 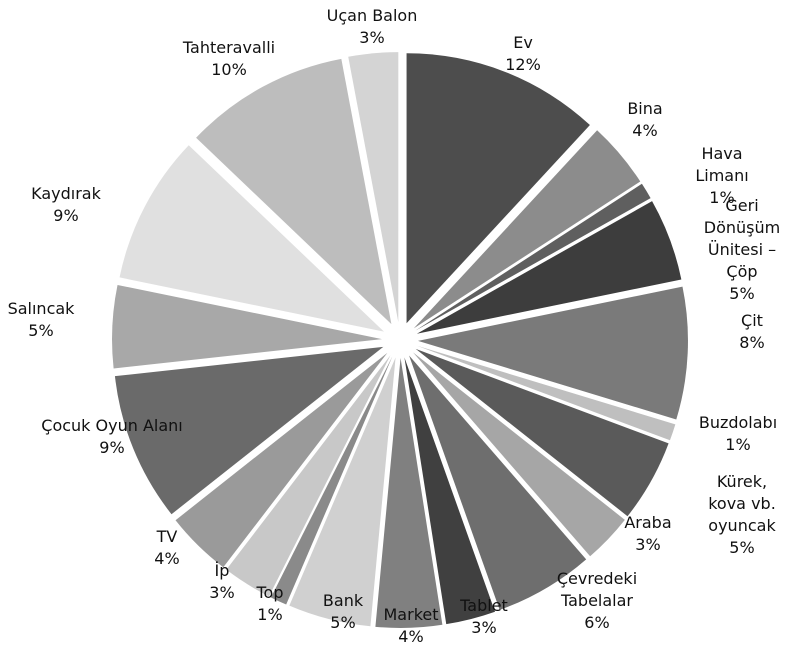 I want to click on category-label: Araba, so click(x=648, y=522).